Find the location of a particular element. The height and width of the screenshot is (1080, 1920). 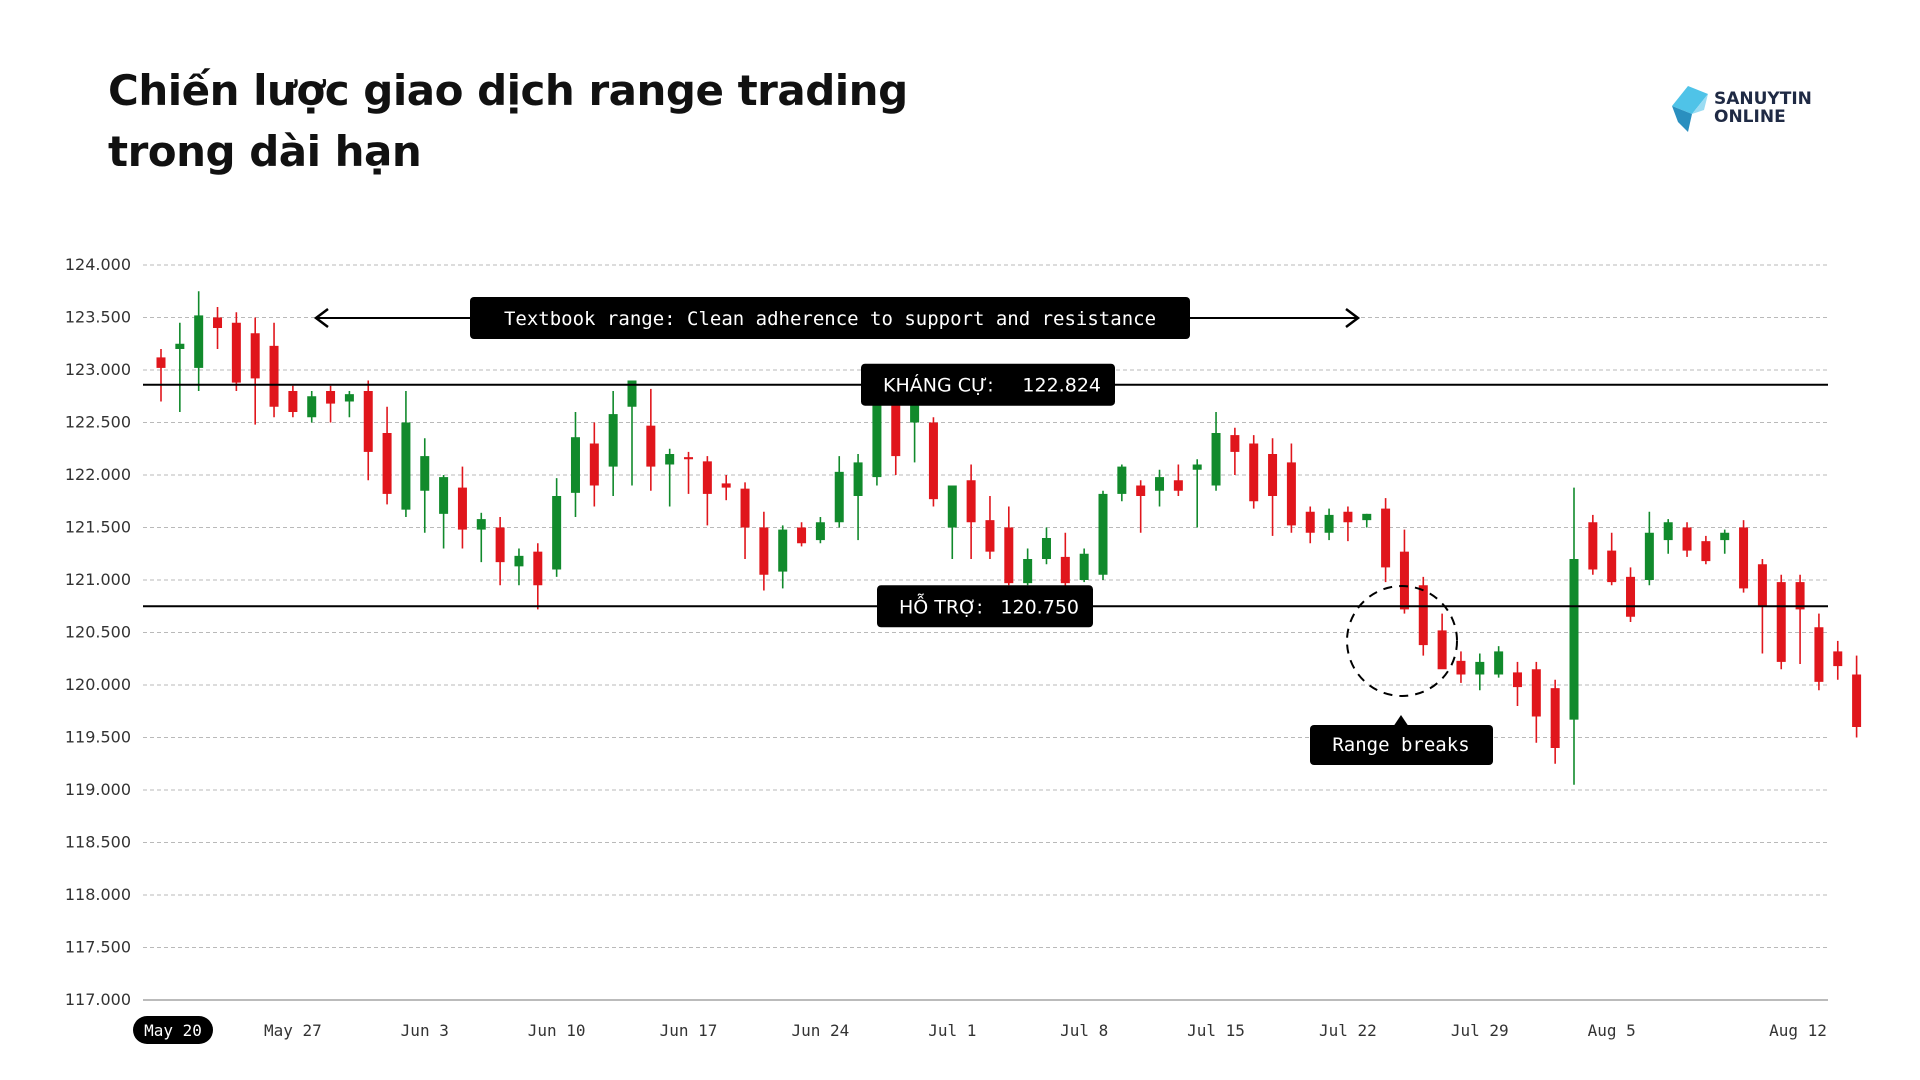

y-tick-label: 121.000 is located at coordinates (98, 579).